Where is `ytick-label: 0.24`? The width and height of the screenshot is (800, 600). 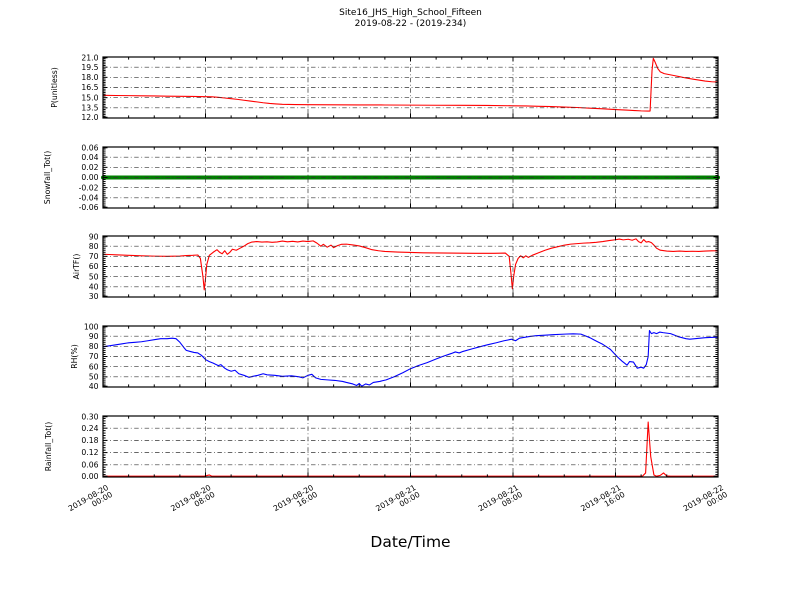 ytick-label: 0.24 is located at coordinates (89, 428).